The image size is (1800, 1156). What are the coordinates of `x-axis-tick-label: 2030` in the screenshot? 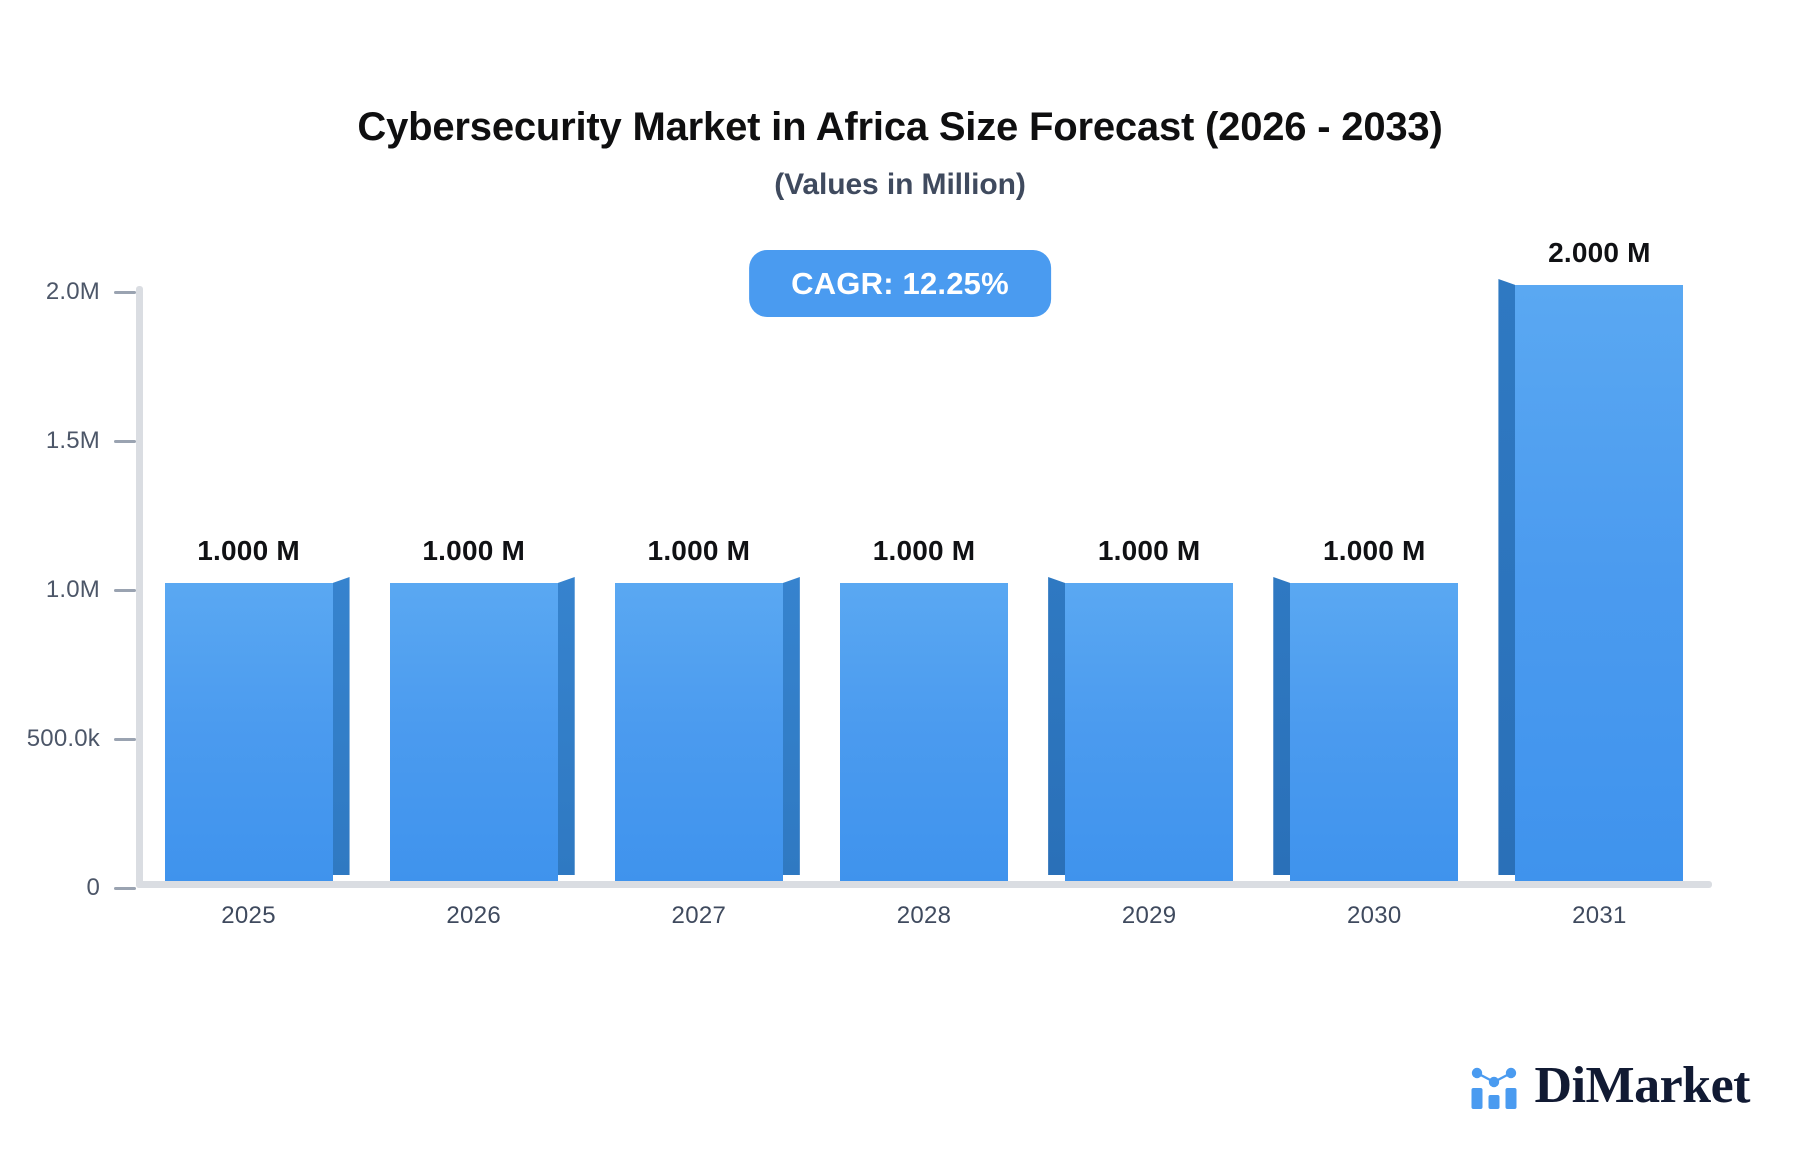 It's located at (1374, 915).